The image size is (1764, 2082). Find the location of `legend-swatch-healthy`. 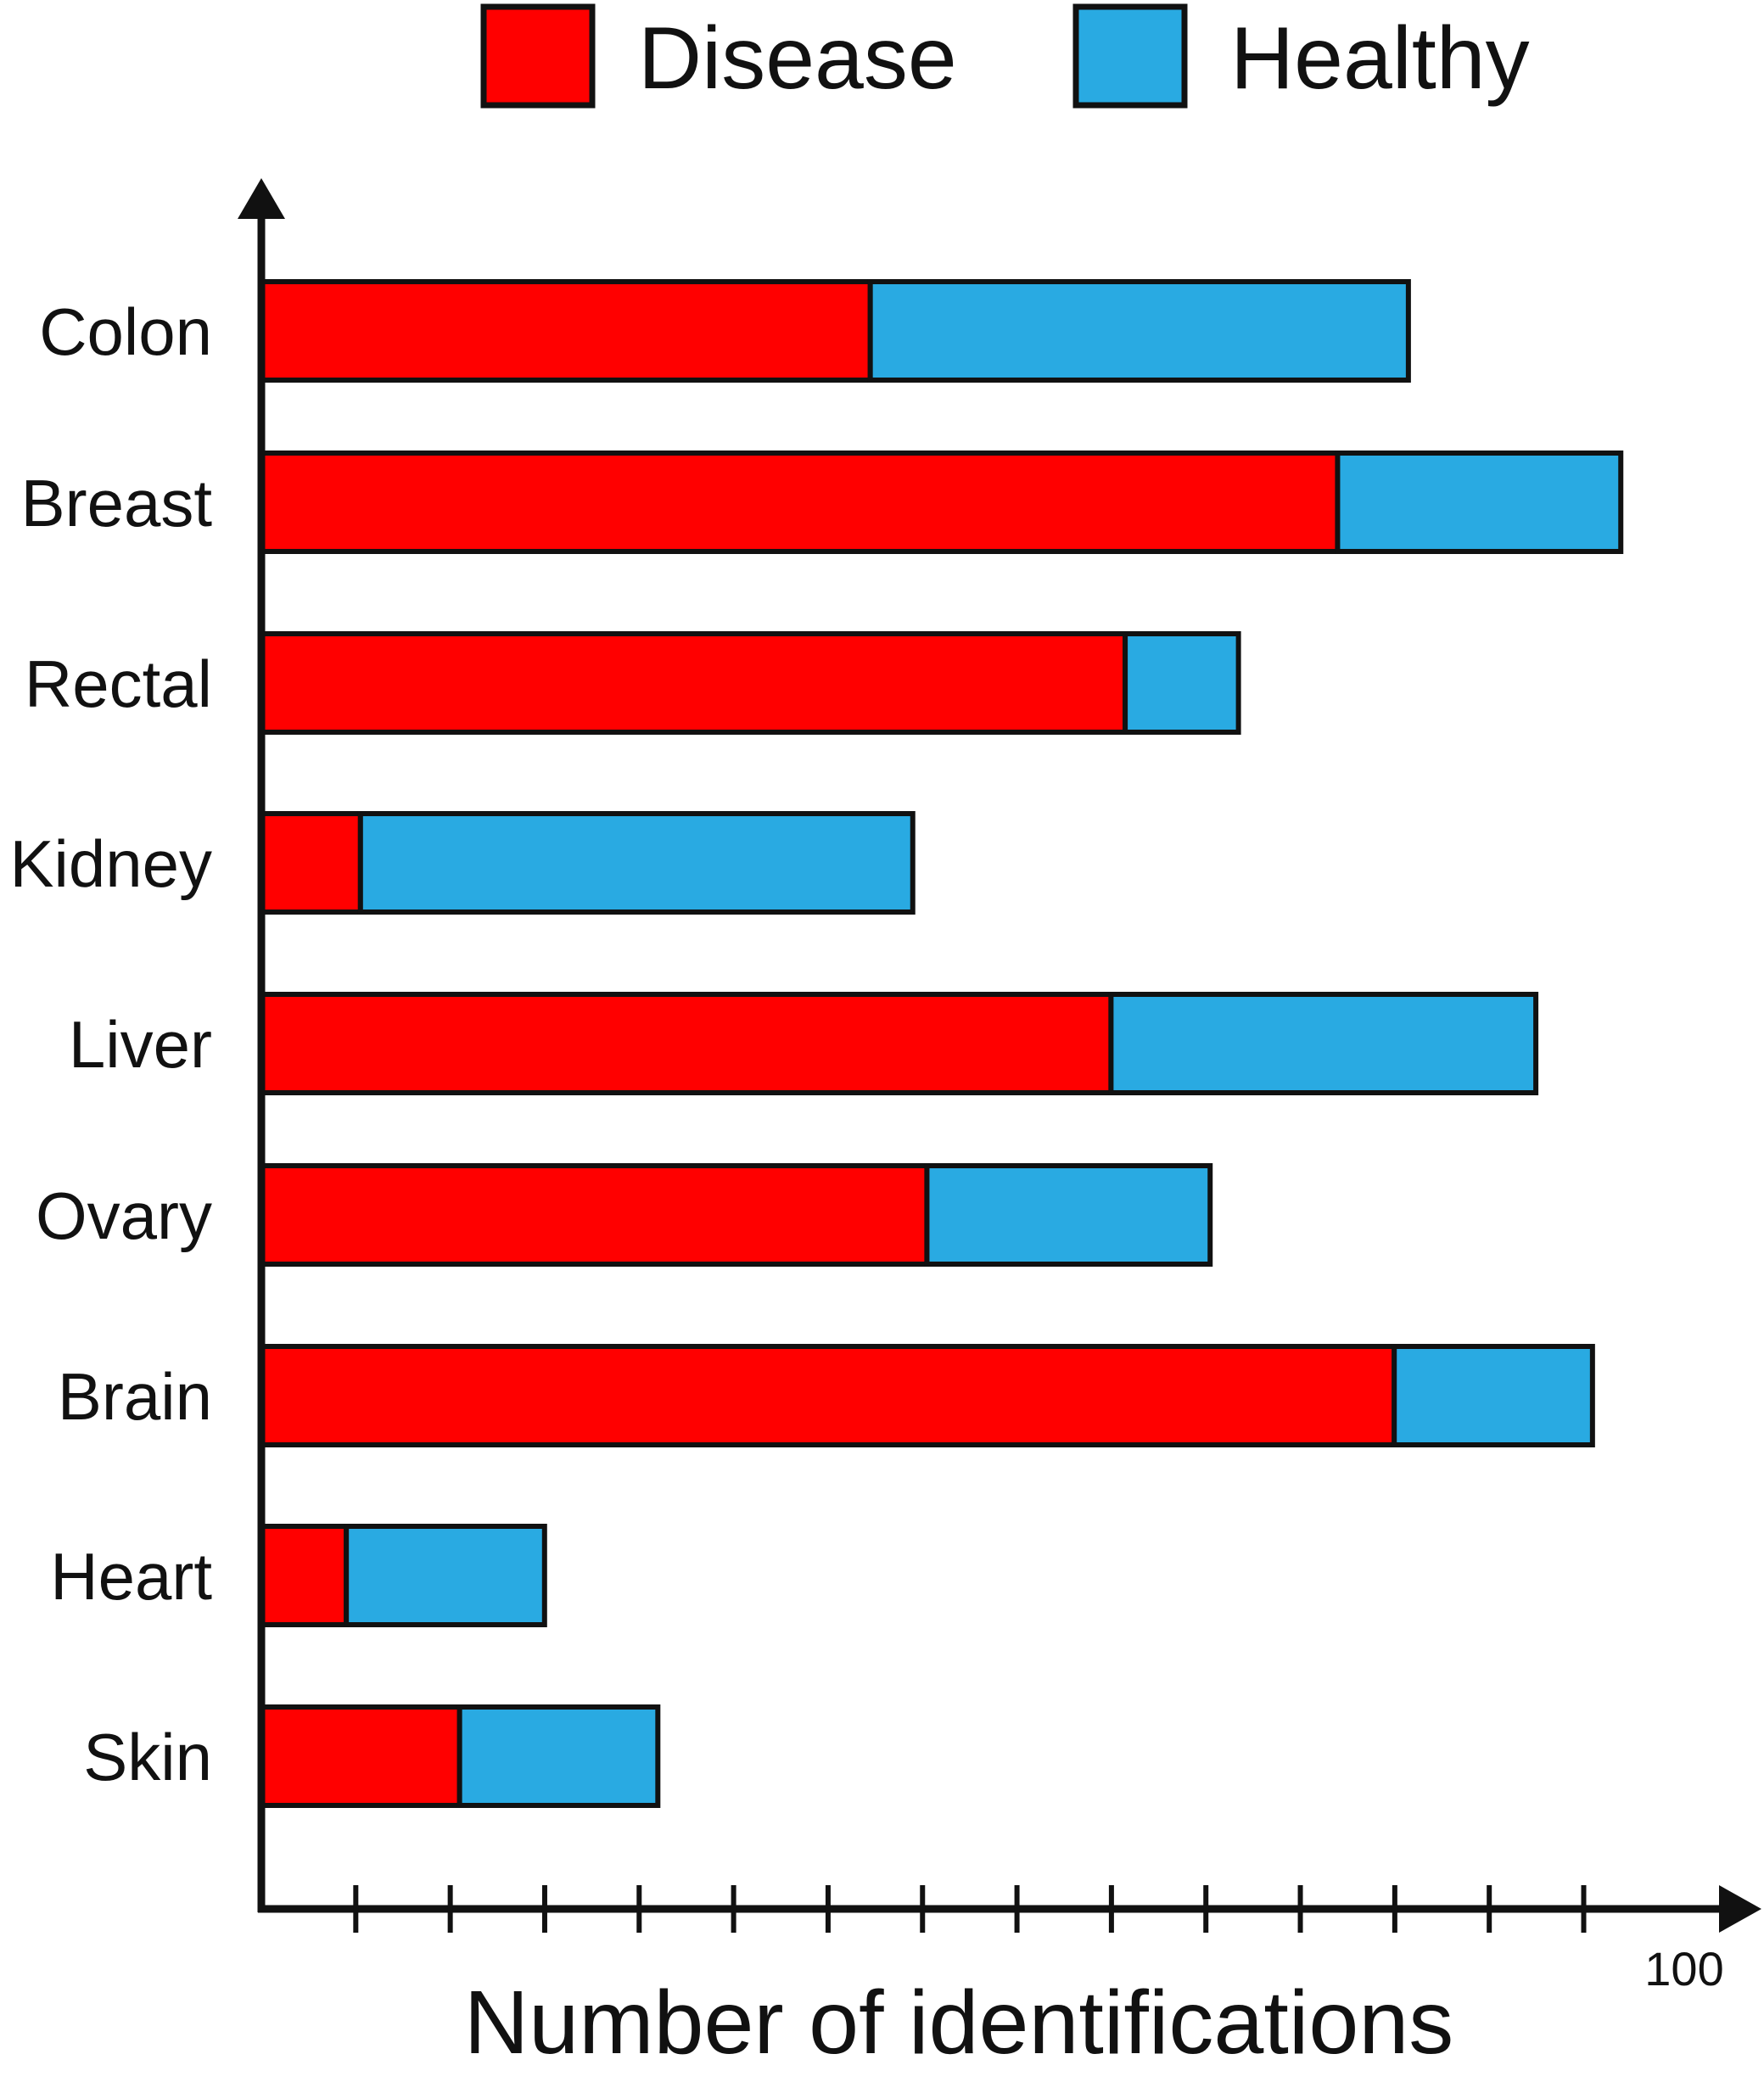

legend-swatch-healthy is located at coordinates (1130, 56).